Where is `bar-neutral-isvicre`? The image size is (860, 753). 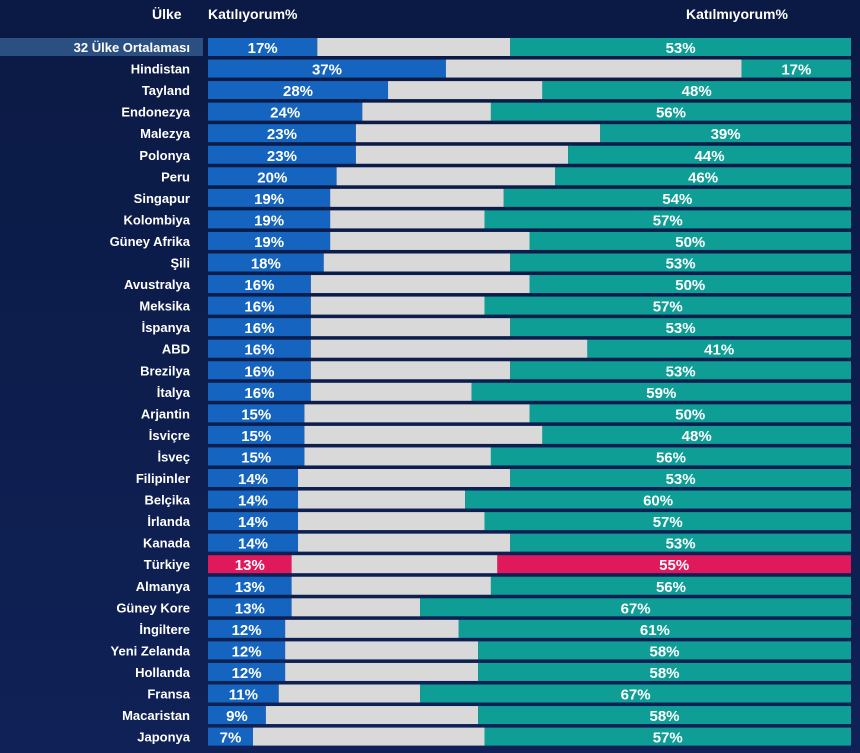 bar-neutral-isvicre is located at coordinates (423, 434).